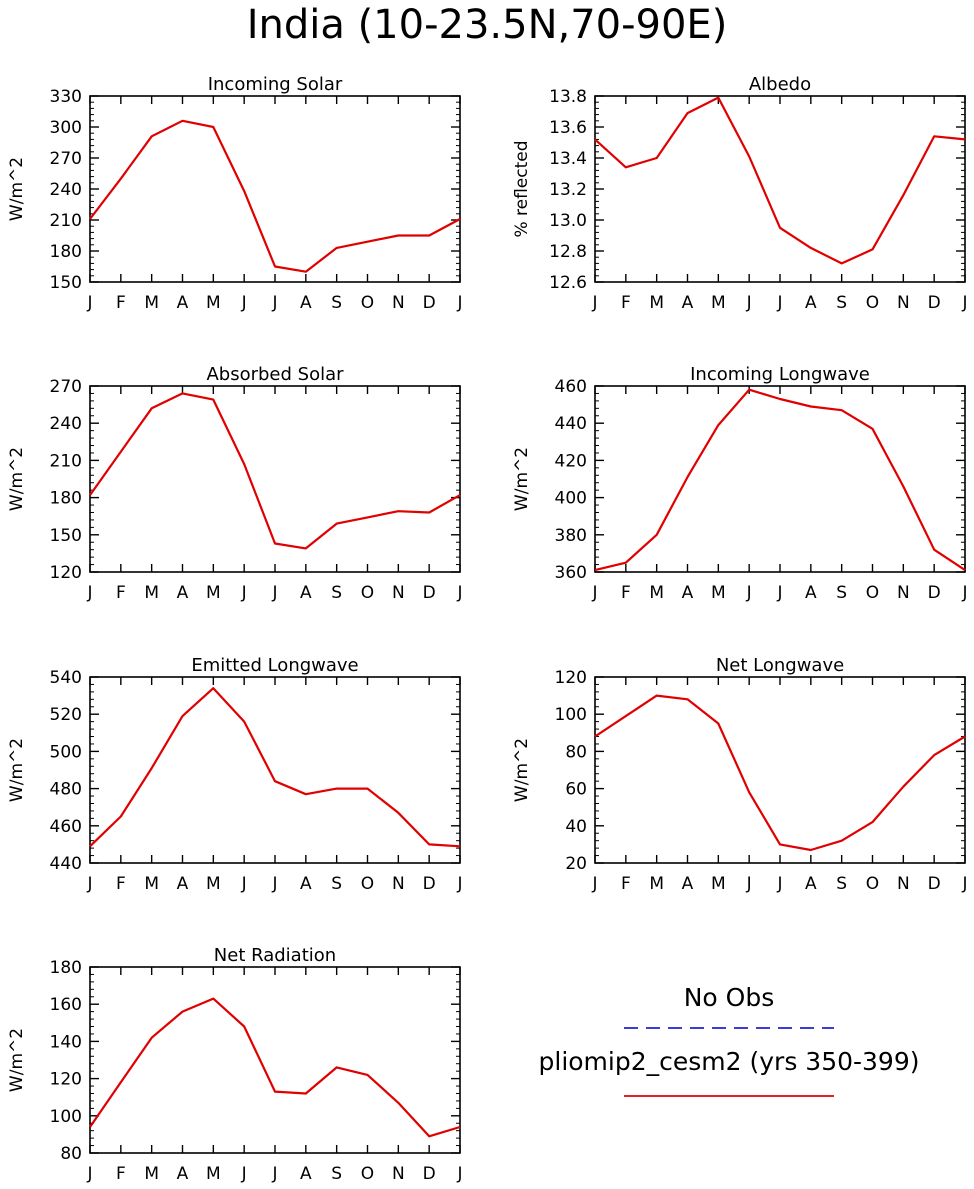 The image size is (974, 1189). What do you see at coordinates (571, 573) in the screenshot?
I see `y-tick-label: 360` at bounding box center [571, 573].